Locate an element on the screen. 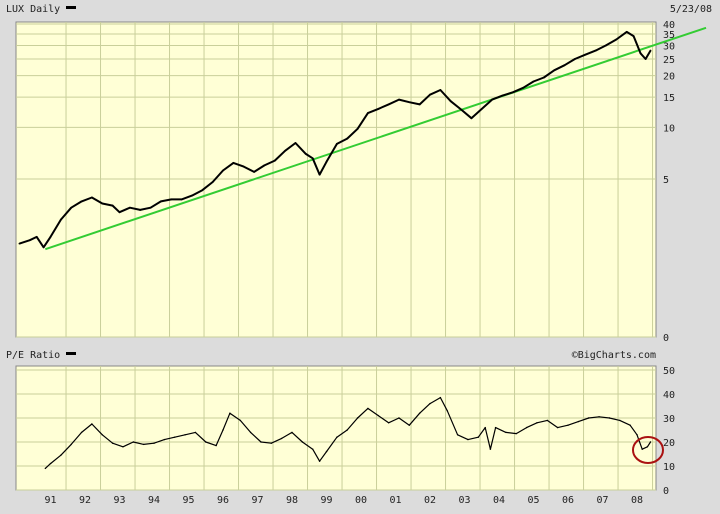 This screenshot has height=514, width=720. x-tick-label: 05 is located at coordinates (533, 500).